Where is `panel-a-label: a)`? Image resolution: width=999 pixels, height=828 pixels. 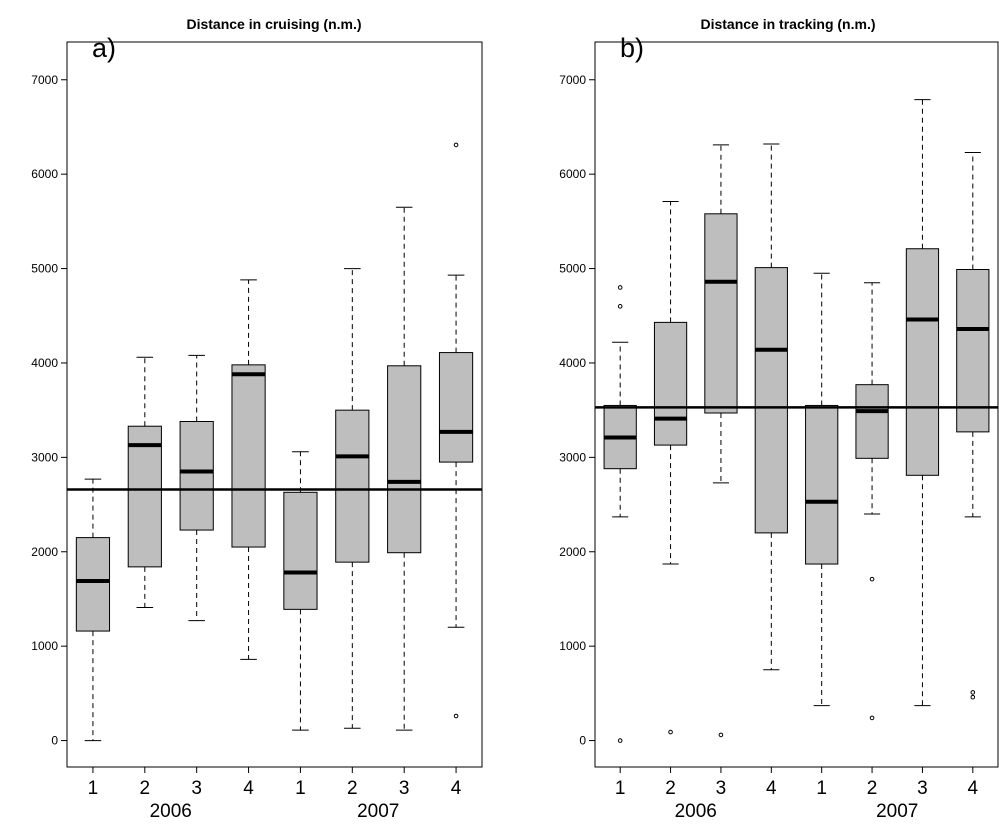
panel-a-label: a) is located at coordinates (104, 48).